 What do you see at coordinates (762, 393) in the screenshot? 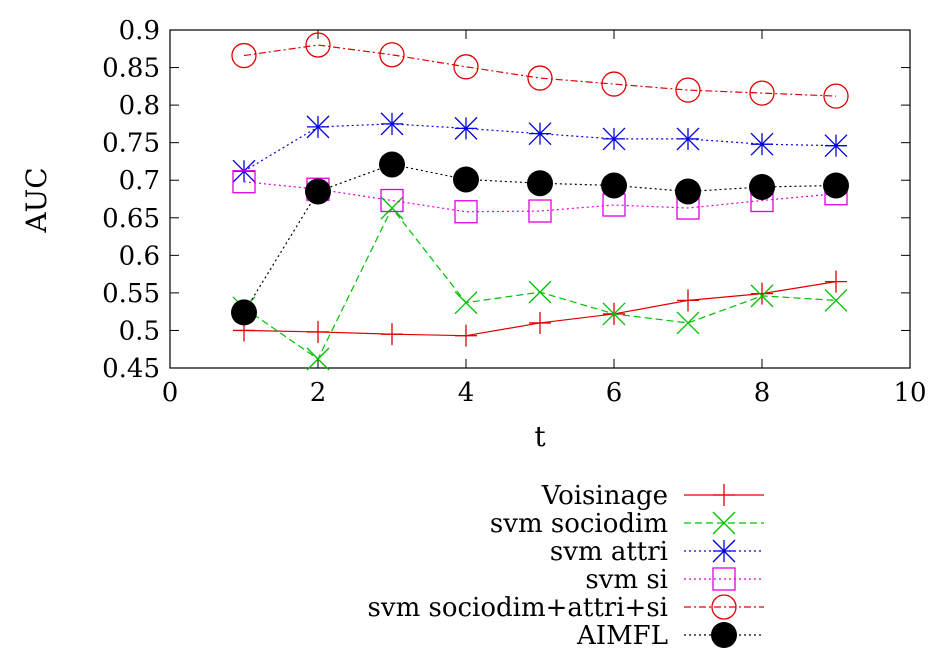
I see `x-tick-label: 8` at bounding box center [762, 393].